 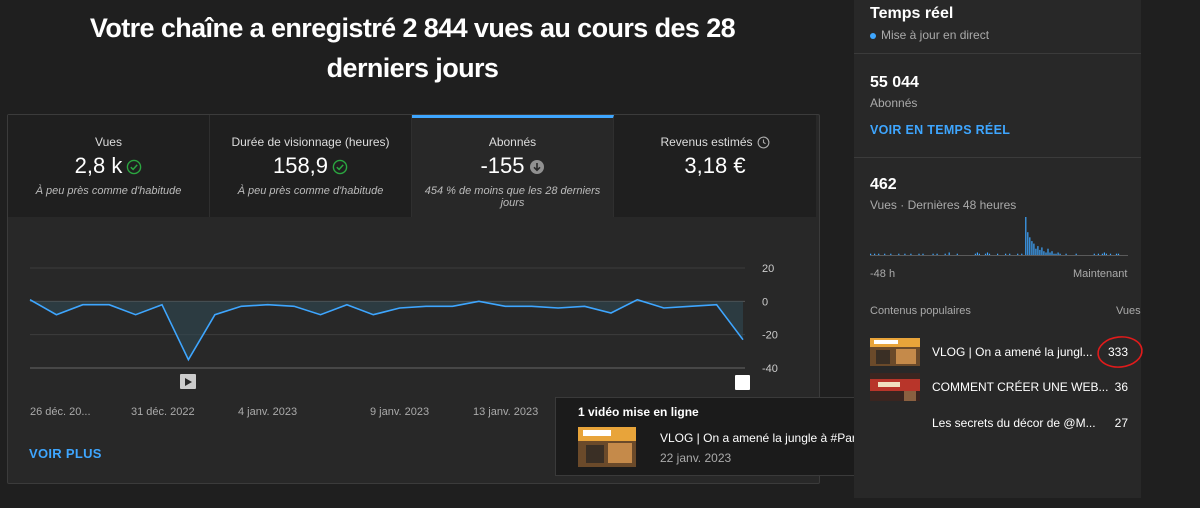 What do you see at coordinates (715, 142) in the screenshot?
I see `tab-title: Revenus estimés` at bounding box center [715, 142].